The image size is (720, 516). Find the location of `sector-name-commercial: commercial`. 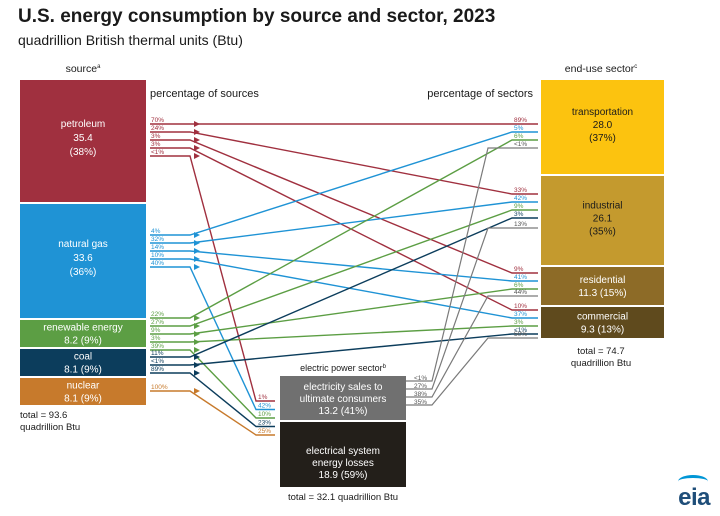

sector-name-commercial: commercial is located at coordinates (602, 317).